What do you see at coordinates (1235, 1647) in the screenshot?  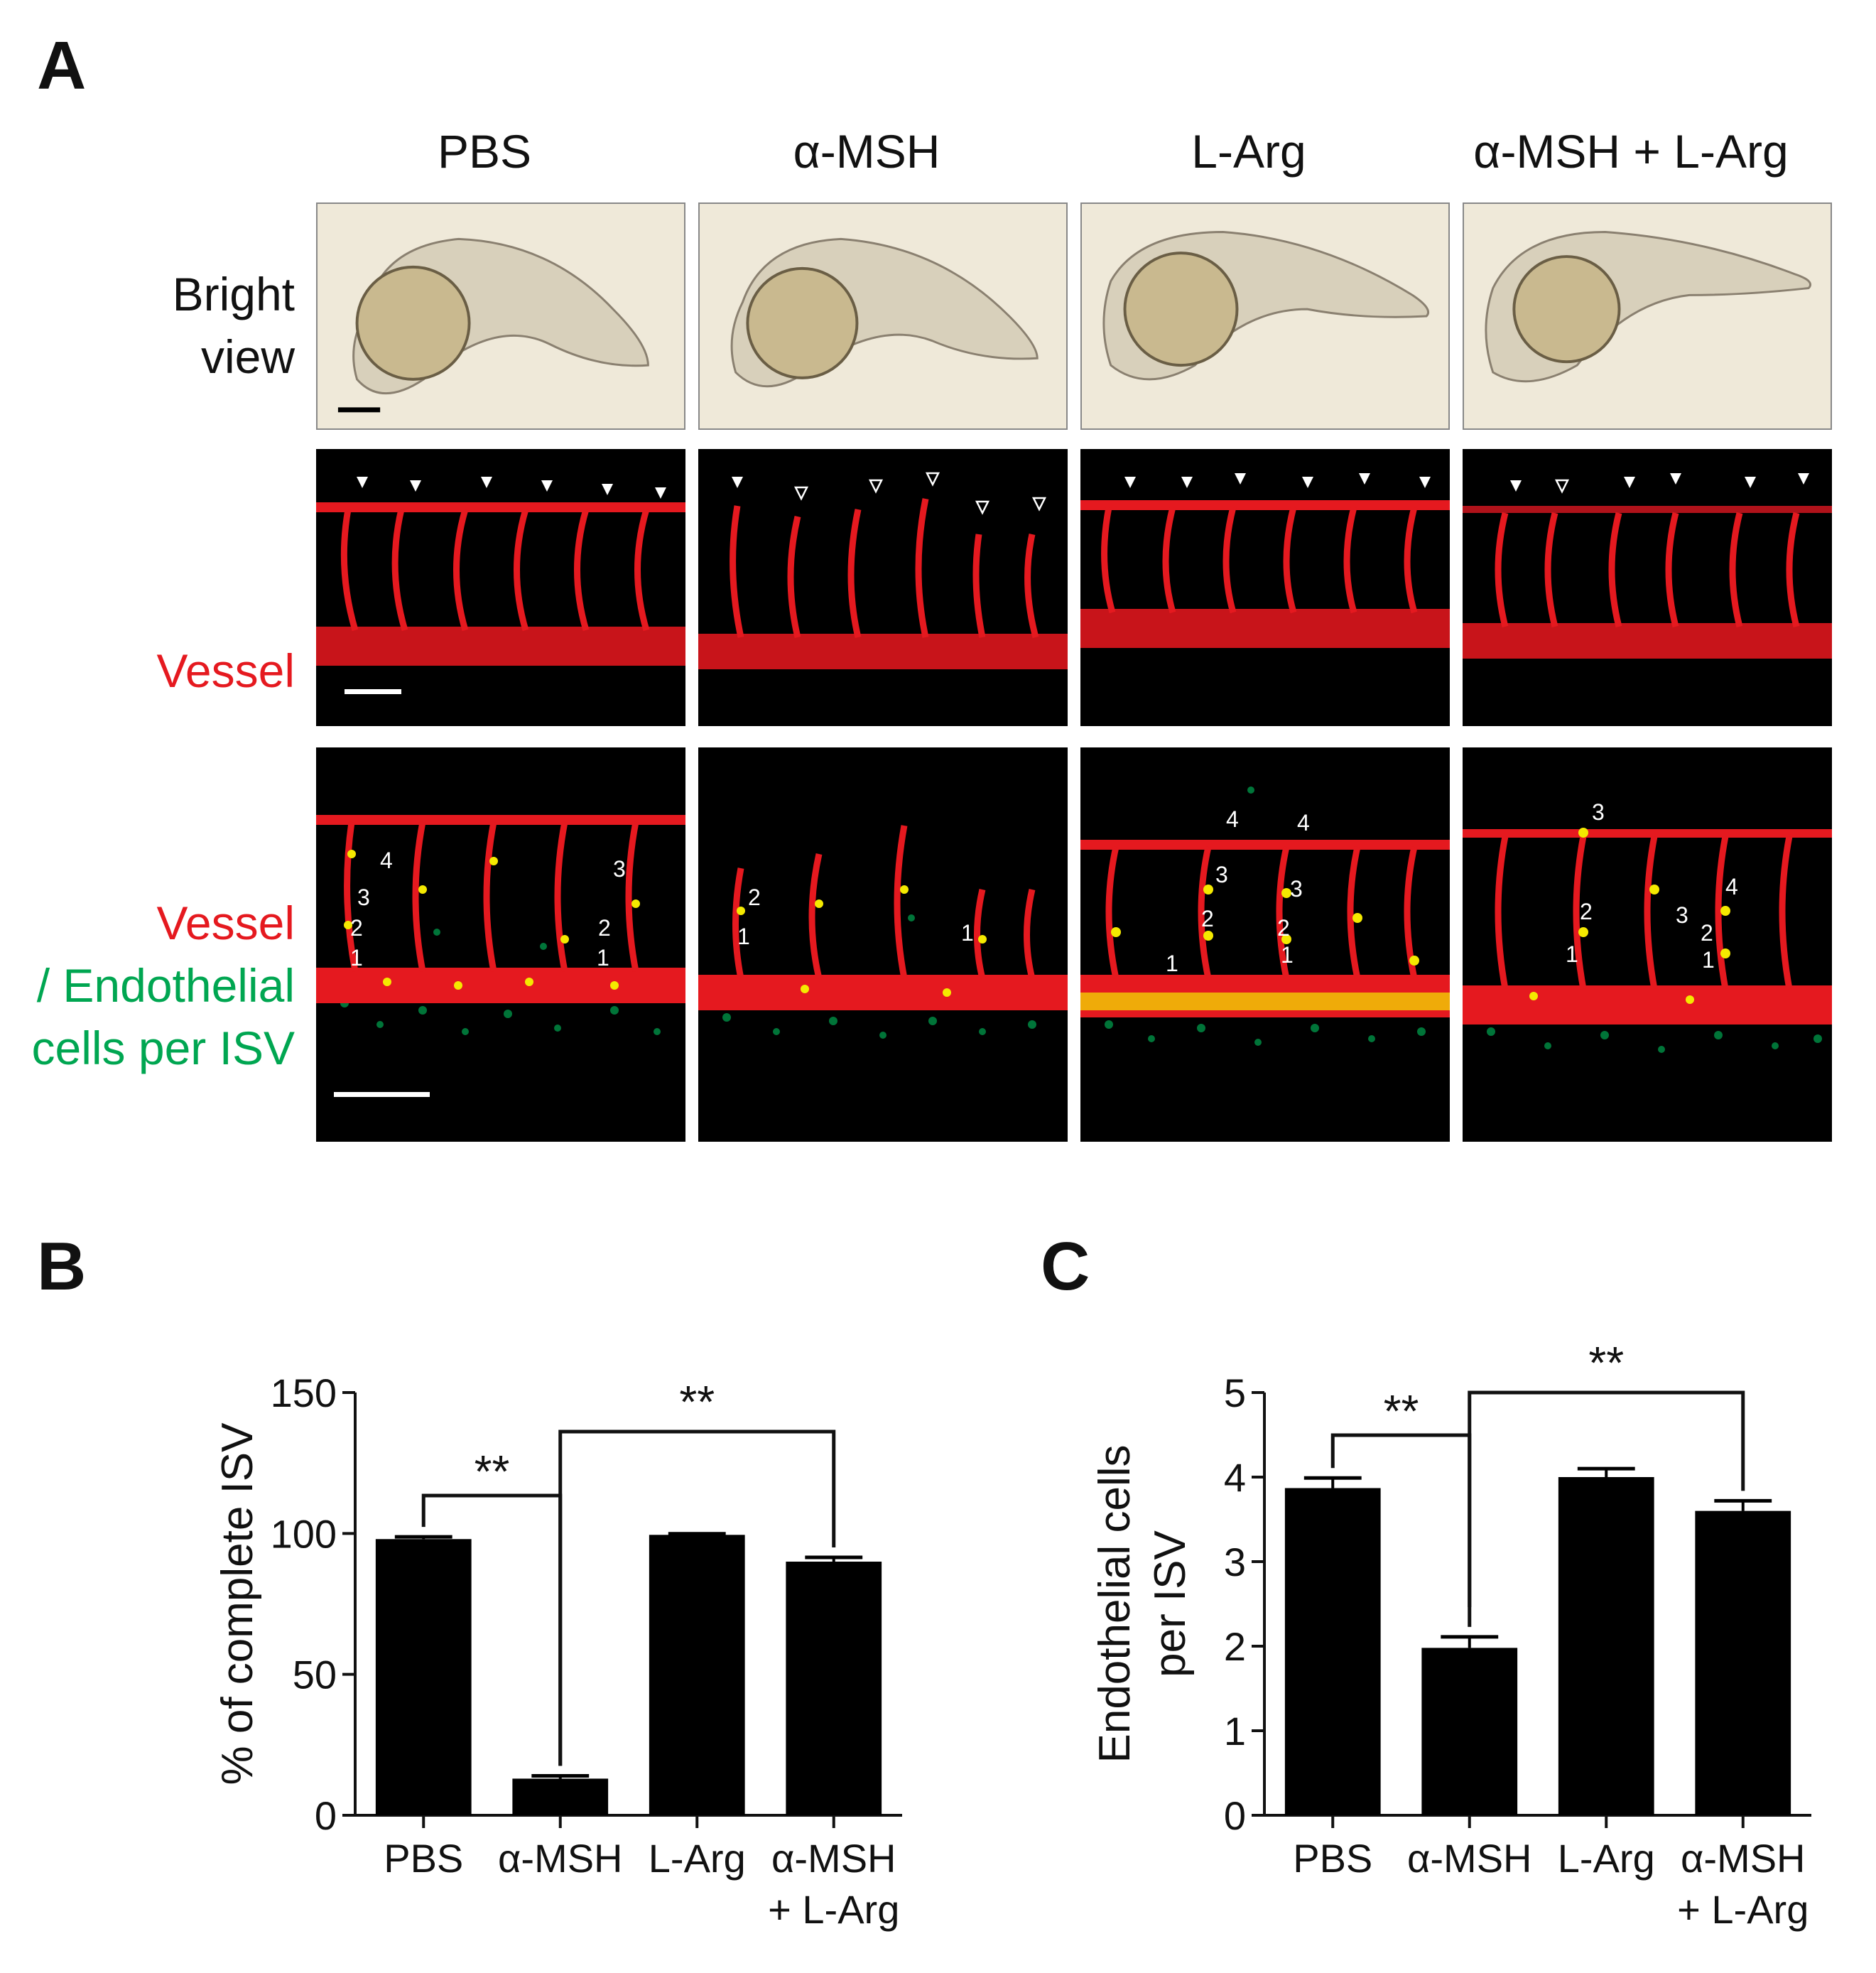 I see `y-tick-label: 2` at bounding box center [1235, 1647].